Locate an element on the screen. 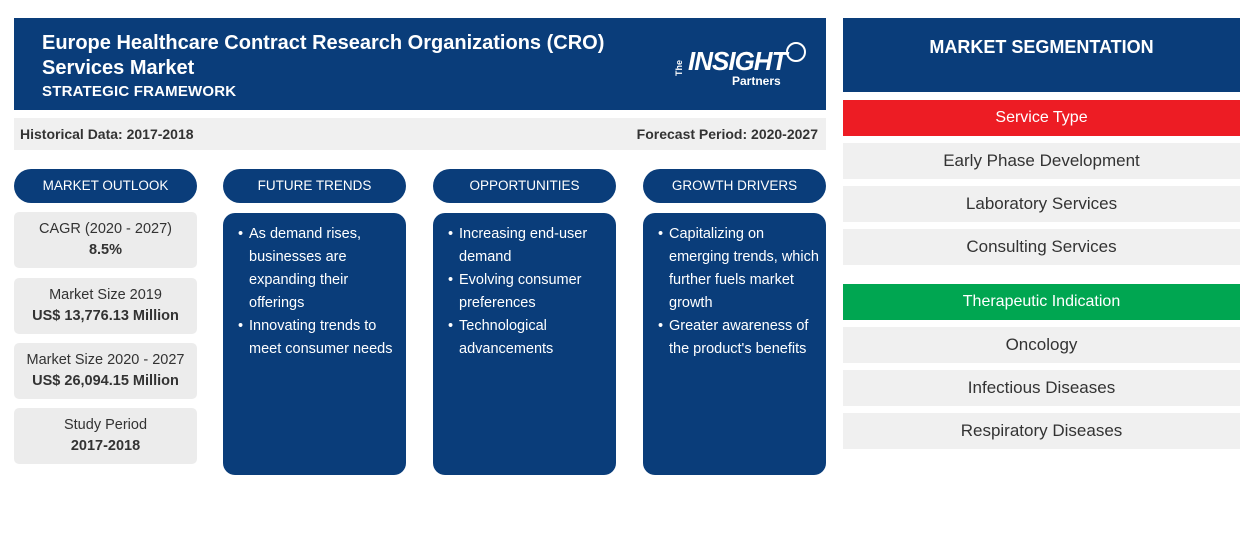 This screenshot has width=1254, height=546. logo-insight-text: INSIGHT is located at coordinates (737, 61).